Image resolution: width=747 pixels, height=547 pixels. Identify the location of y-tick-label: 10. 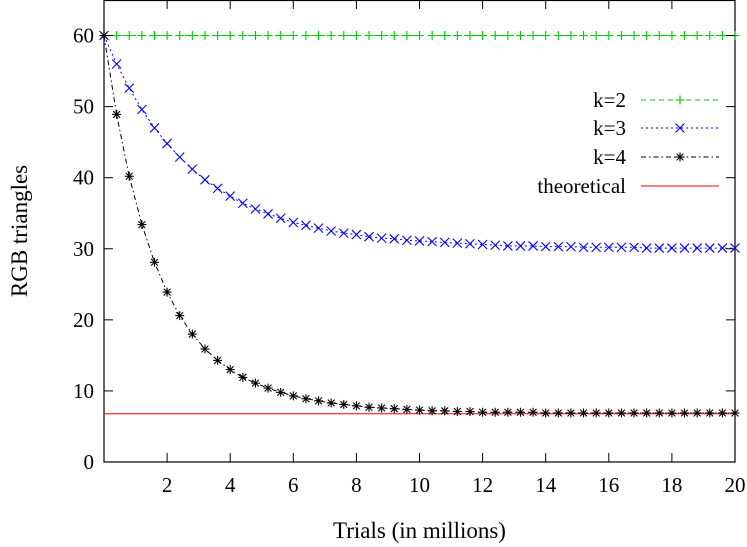
(83, 391).